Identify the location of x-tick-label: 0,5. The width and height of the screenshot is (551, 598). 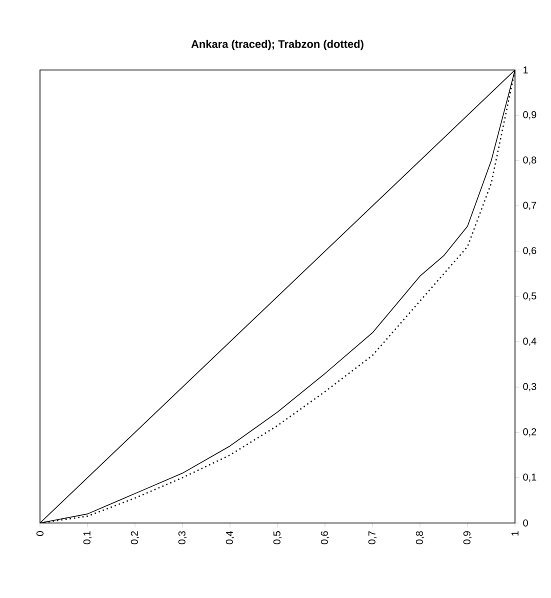
(277, 537).